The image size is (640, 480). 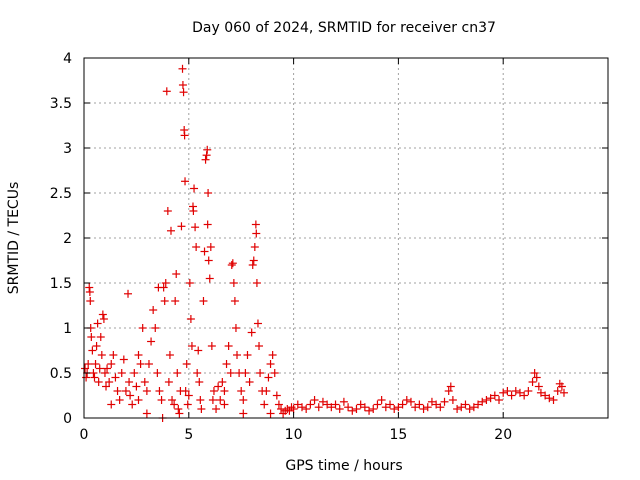 What do you see at coordinates (67, 59) in the screenshot?
I see `y-tick-label: 4` at bounding box center [67, 59].